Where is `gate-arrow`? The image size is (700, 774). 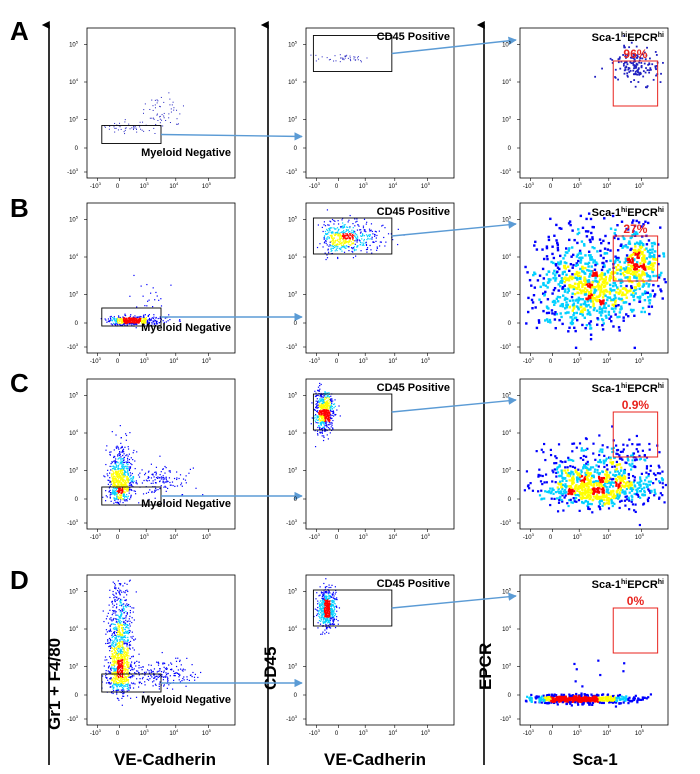
gate-arrow is located at coordinates (454, 228).